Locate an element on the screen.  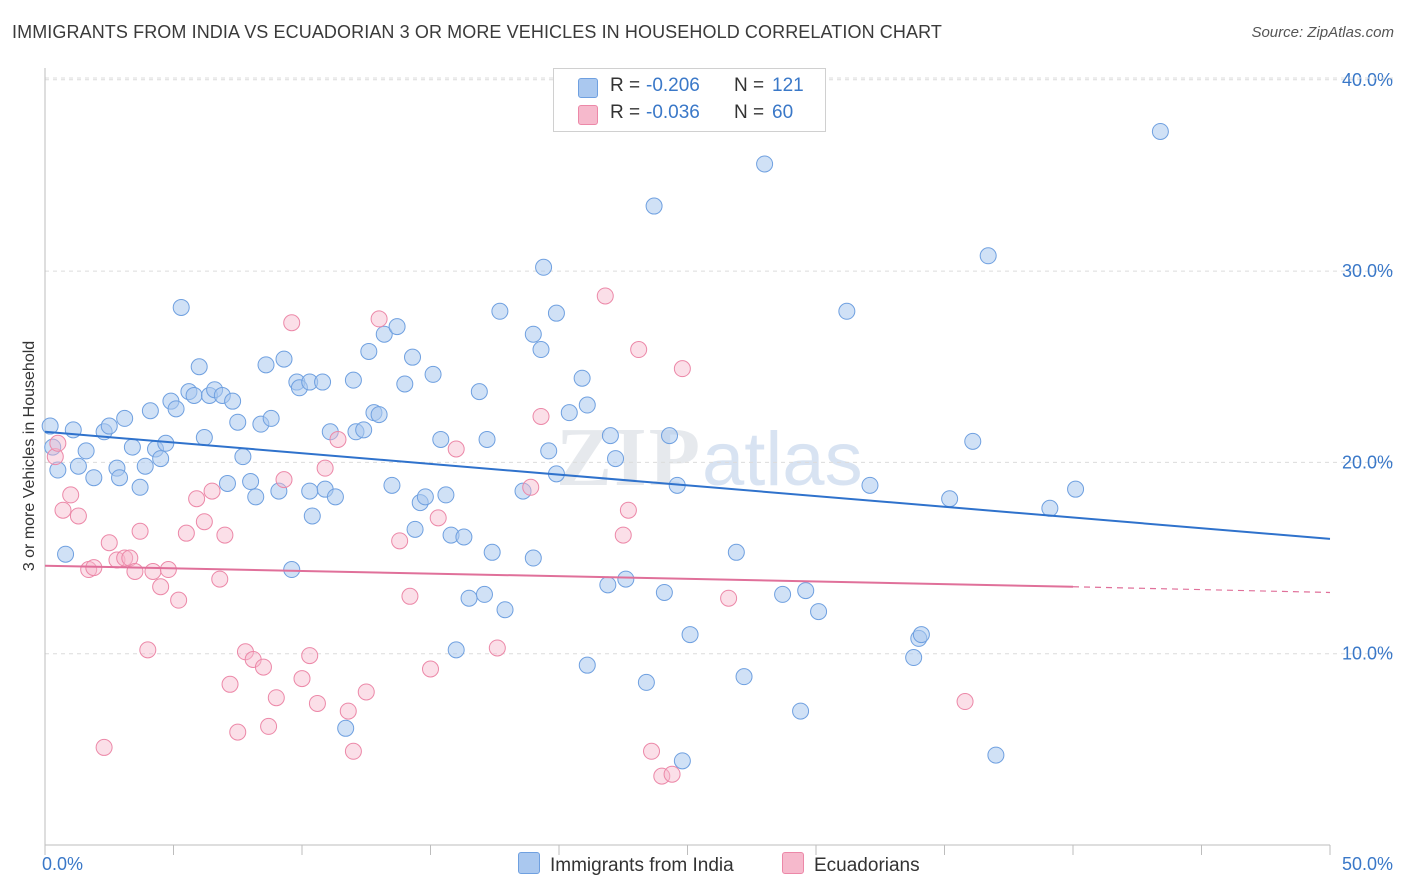
bottom-legend-swatch-india is located at coordinates (529, 863).